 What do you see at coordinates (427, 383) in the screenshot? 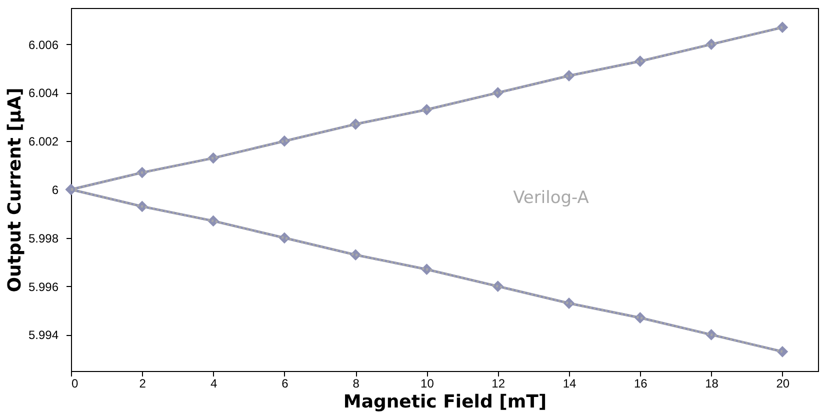
I see `x-tick-label: 10` at bounding box center [427, 383].